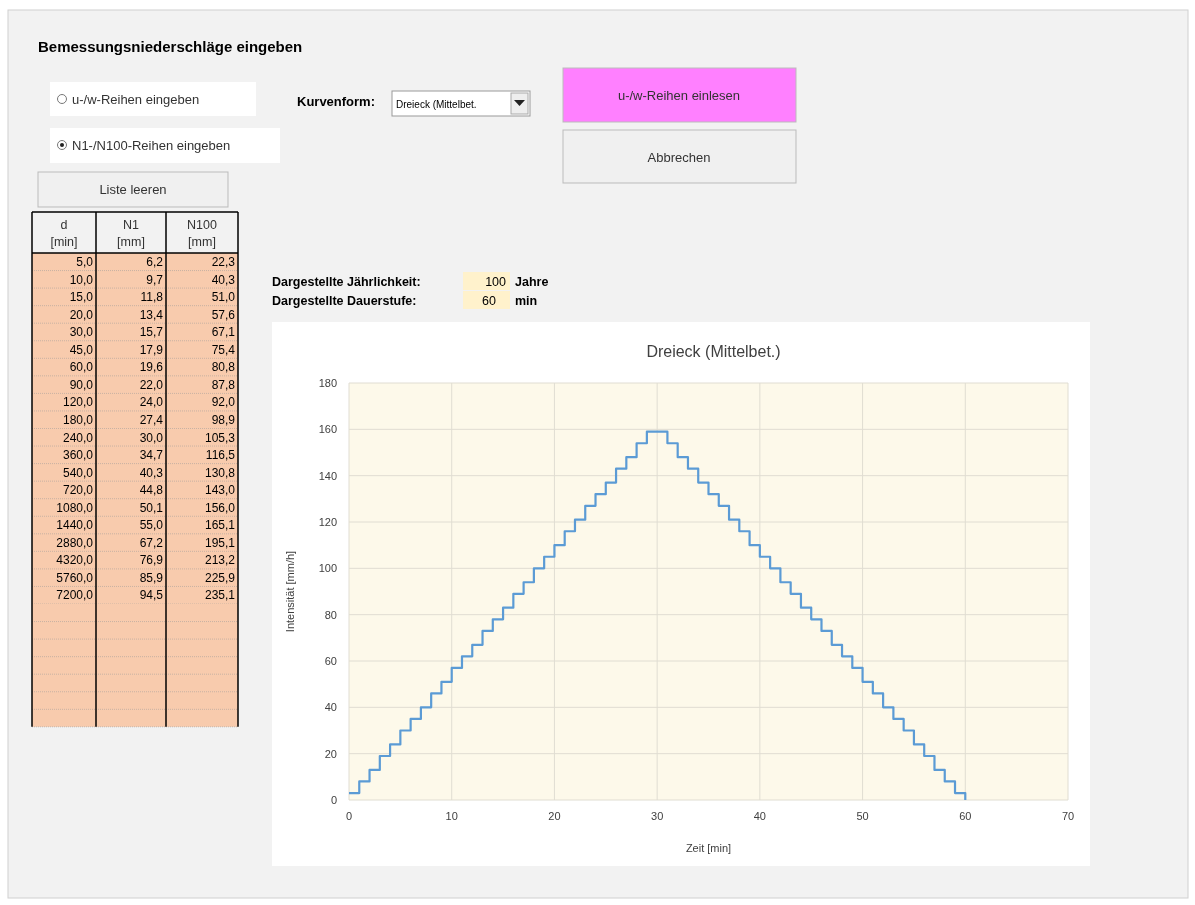 This screenshot has width=1195, height=905. Describe the element at coordinates (151, 145) in the screenshot. I see `text: N1-/N100-Reihen eingeben` at that location.